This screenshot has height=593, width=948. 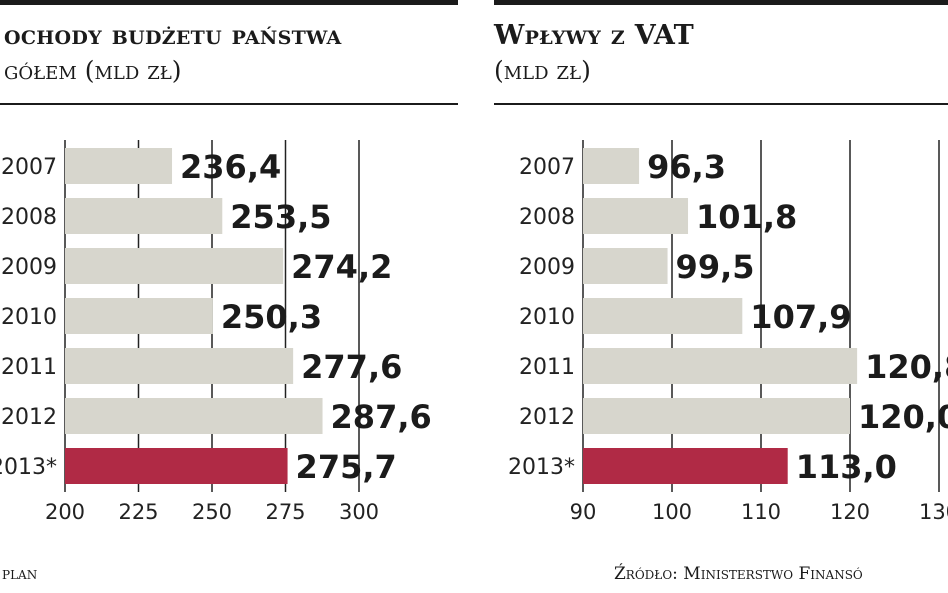 I want to click on right-value-label: 120,8, so click(x=906, y=367).